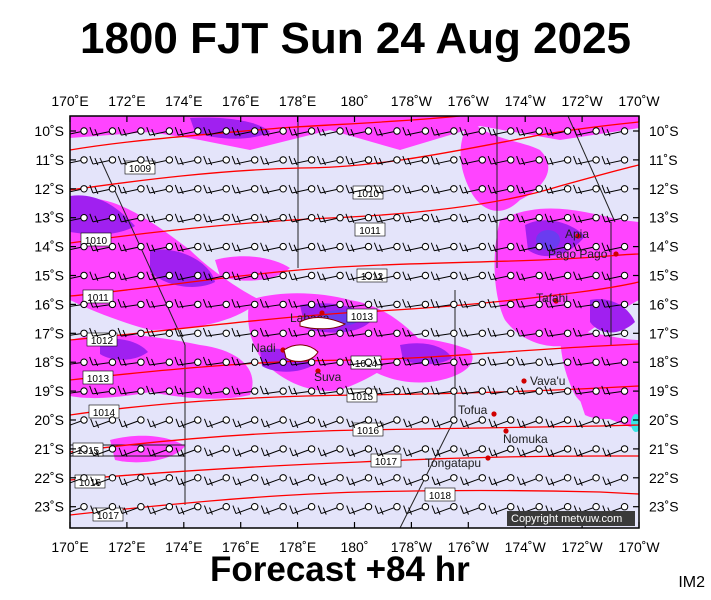  I want to click on lon-label-bottom: 172˚W, so click(582, 547).